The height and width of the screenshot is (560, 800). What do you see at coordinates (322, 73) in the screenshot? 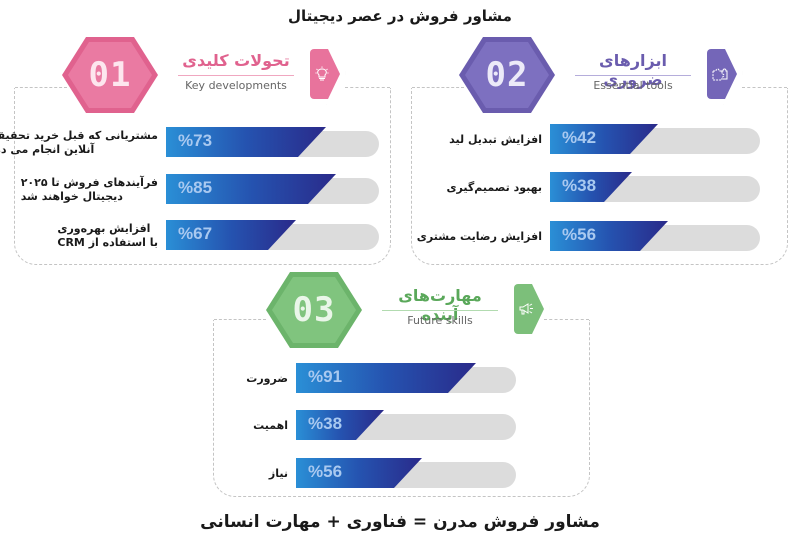
I see `lightbulb-icon` at bounding box center [322, 73].